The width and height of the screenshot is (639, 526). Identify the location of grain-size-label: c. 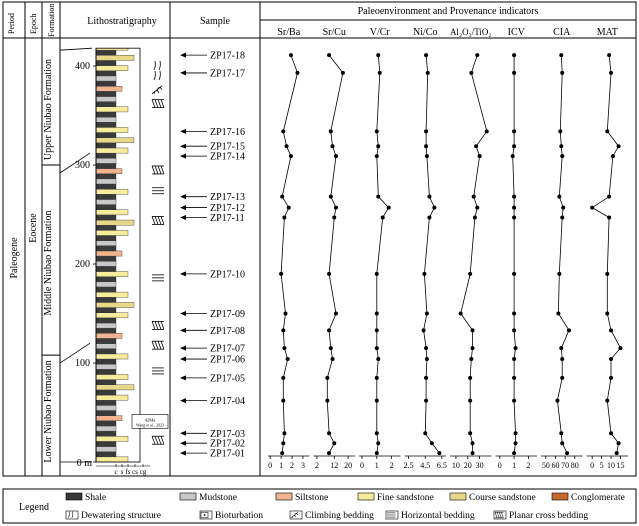
(115, 472).